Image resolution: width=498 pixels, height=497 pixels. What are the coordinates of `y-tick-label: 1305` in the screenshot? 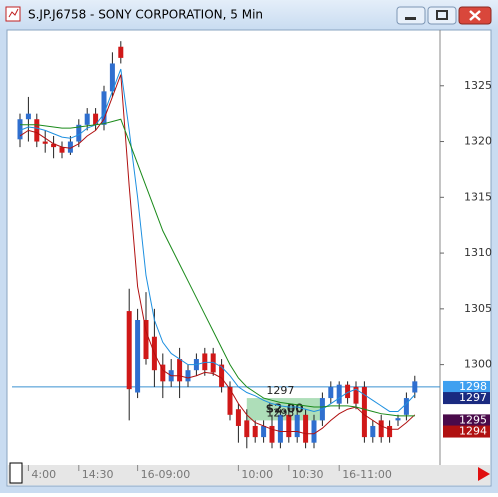 It's located at (478, 308).